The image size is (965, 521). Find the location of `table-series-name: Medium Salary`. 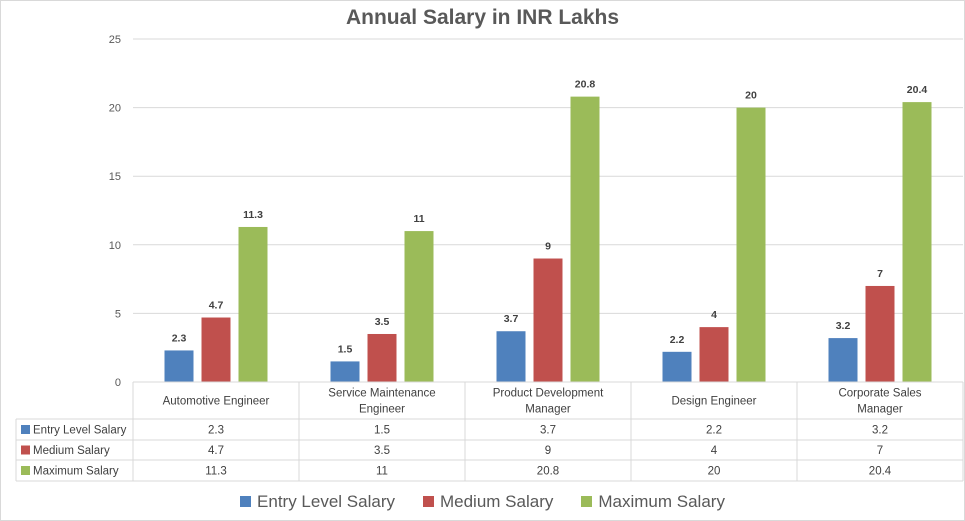

table-series-name: Medium Salary is located at coordinates (71, 451).